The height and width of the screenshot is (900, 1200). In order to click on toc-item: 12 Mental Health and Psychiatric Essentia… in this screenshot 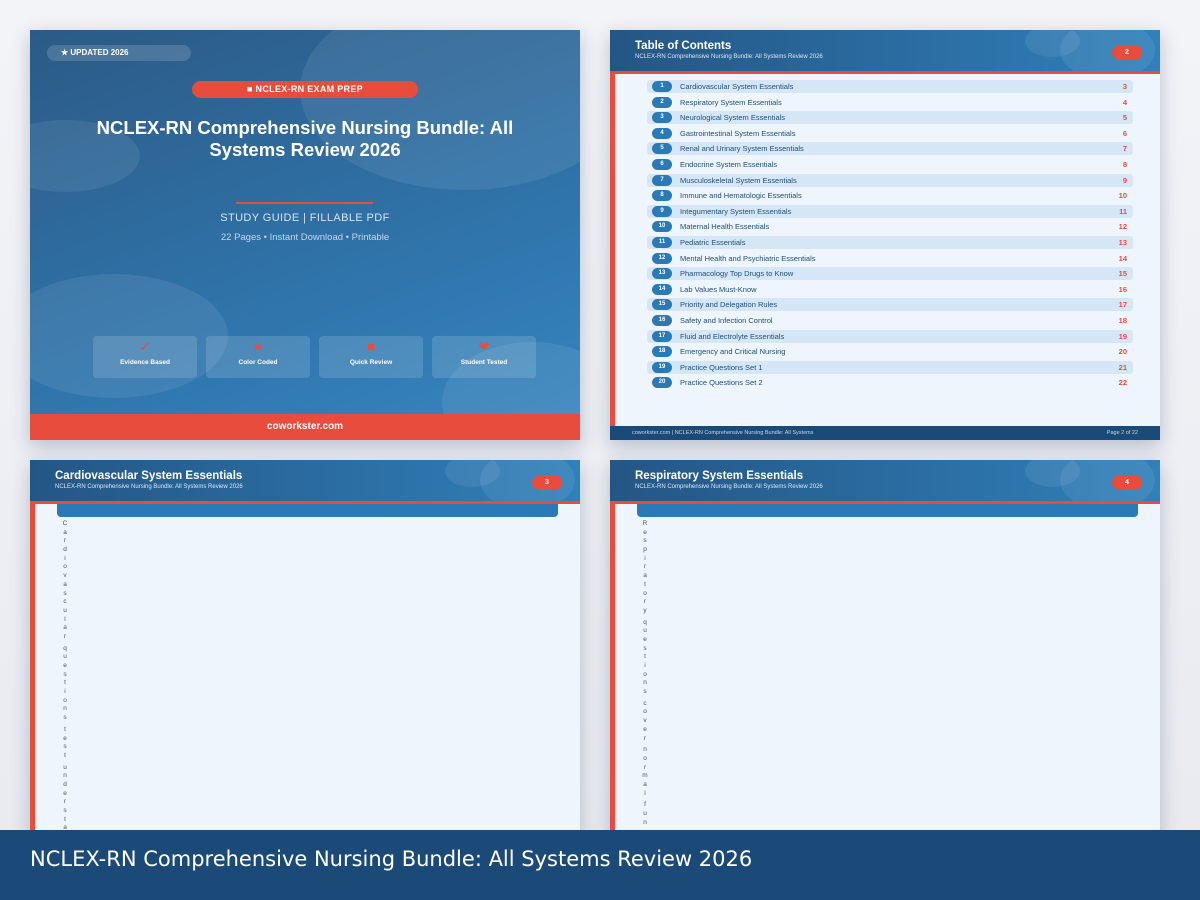, I will do `click(890, 258)`.